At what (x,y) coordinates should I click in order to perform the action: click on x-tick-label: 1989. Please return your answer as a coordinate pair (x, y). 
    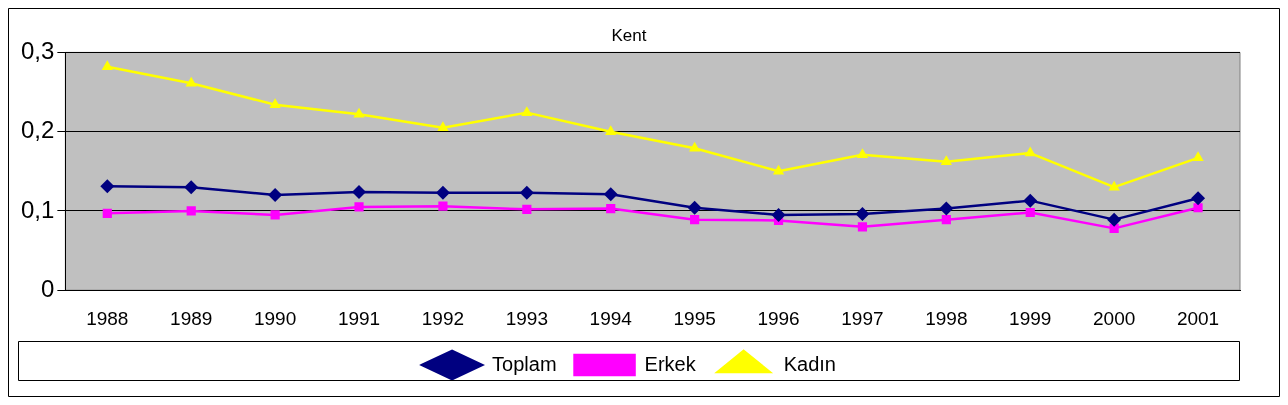
    Looking at the image, I should click on (191, 318).